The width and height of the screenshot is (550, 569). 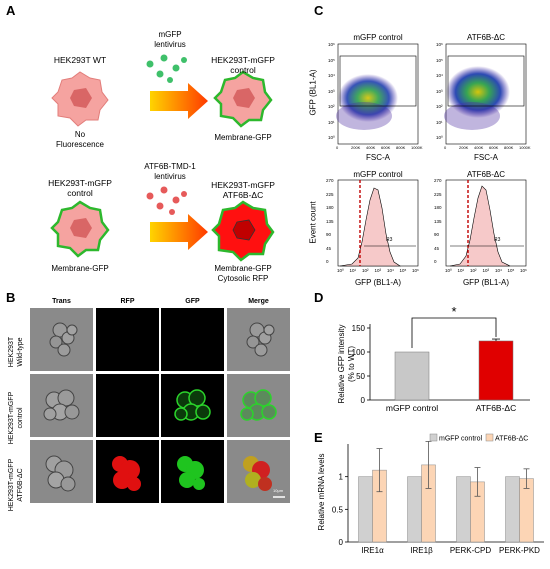 I want to click on panel-a-diagram, so click(x=162, y=158).